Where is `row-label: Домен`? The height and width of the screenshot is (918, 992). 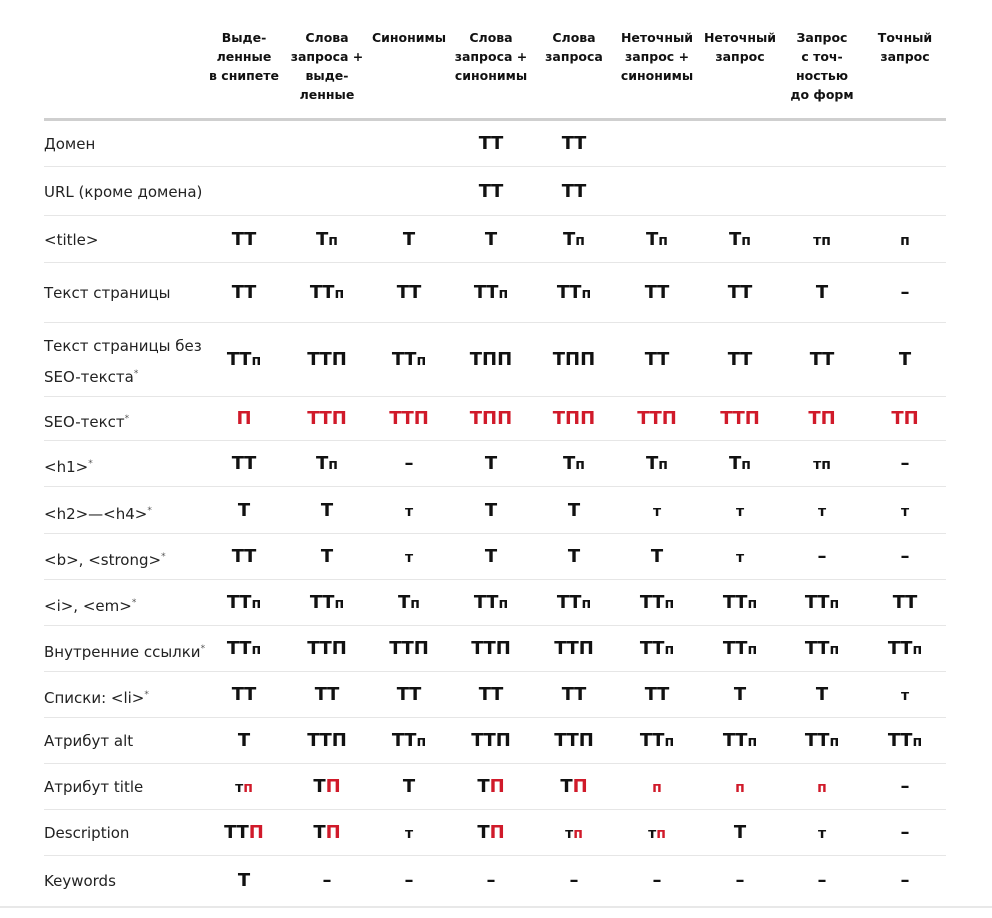 row-label: Домен is located at coordinates (69, 144).